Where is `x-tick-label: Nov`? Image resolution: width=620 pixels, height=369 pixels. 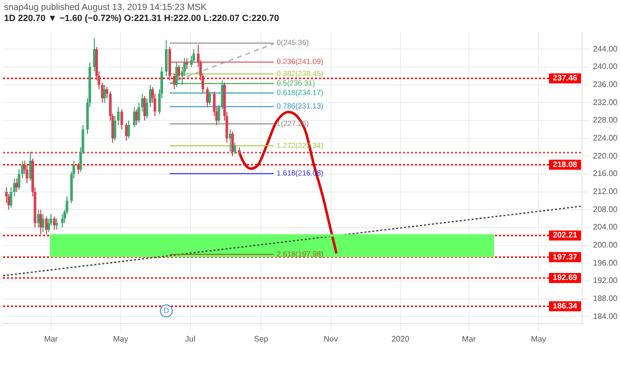 x-tick-label: Nov is located at coordinates (331, 339).